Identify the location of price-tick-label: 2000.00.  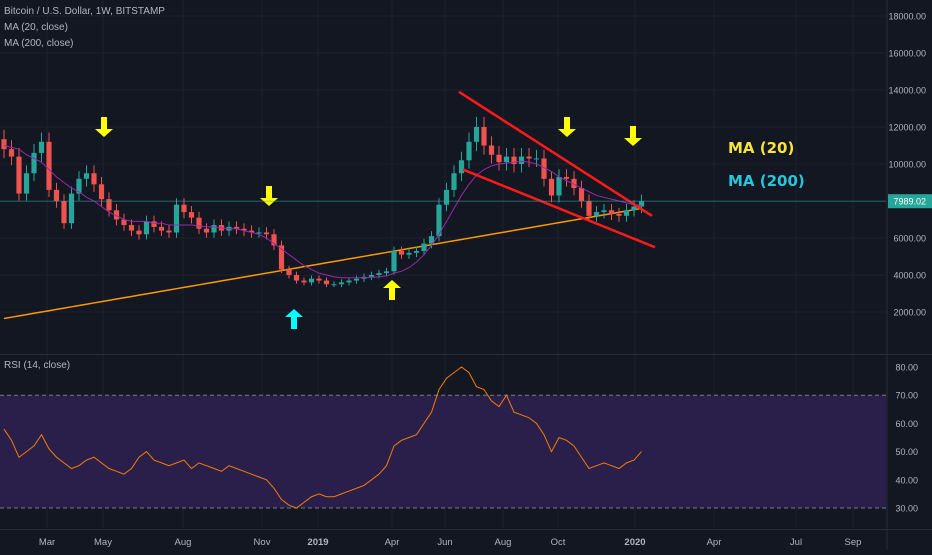
(909, 313).